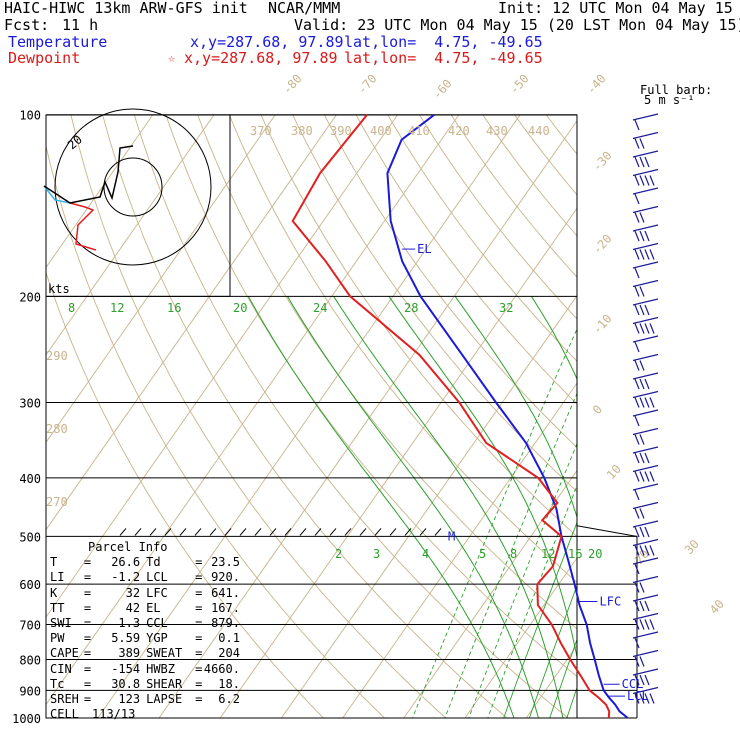  I want to click on param-value: 167., so click(225, 607).